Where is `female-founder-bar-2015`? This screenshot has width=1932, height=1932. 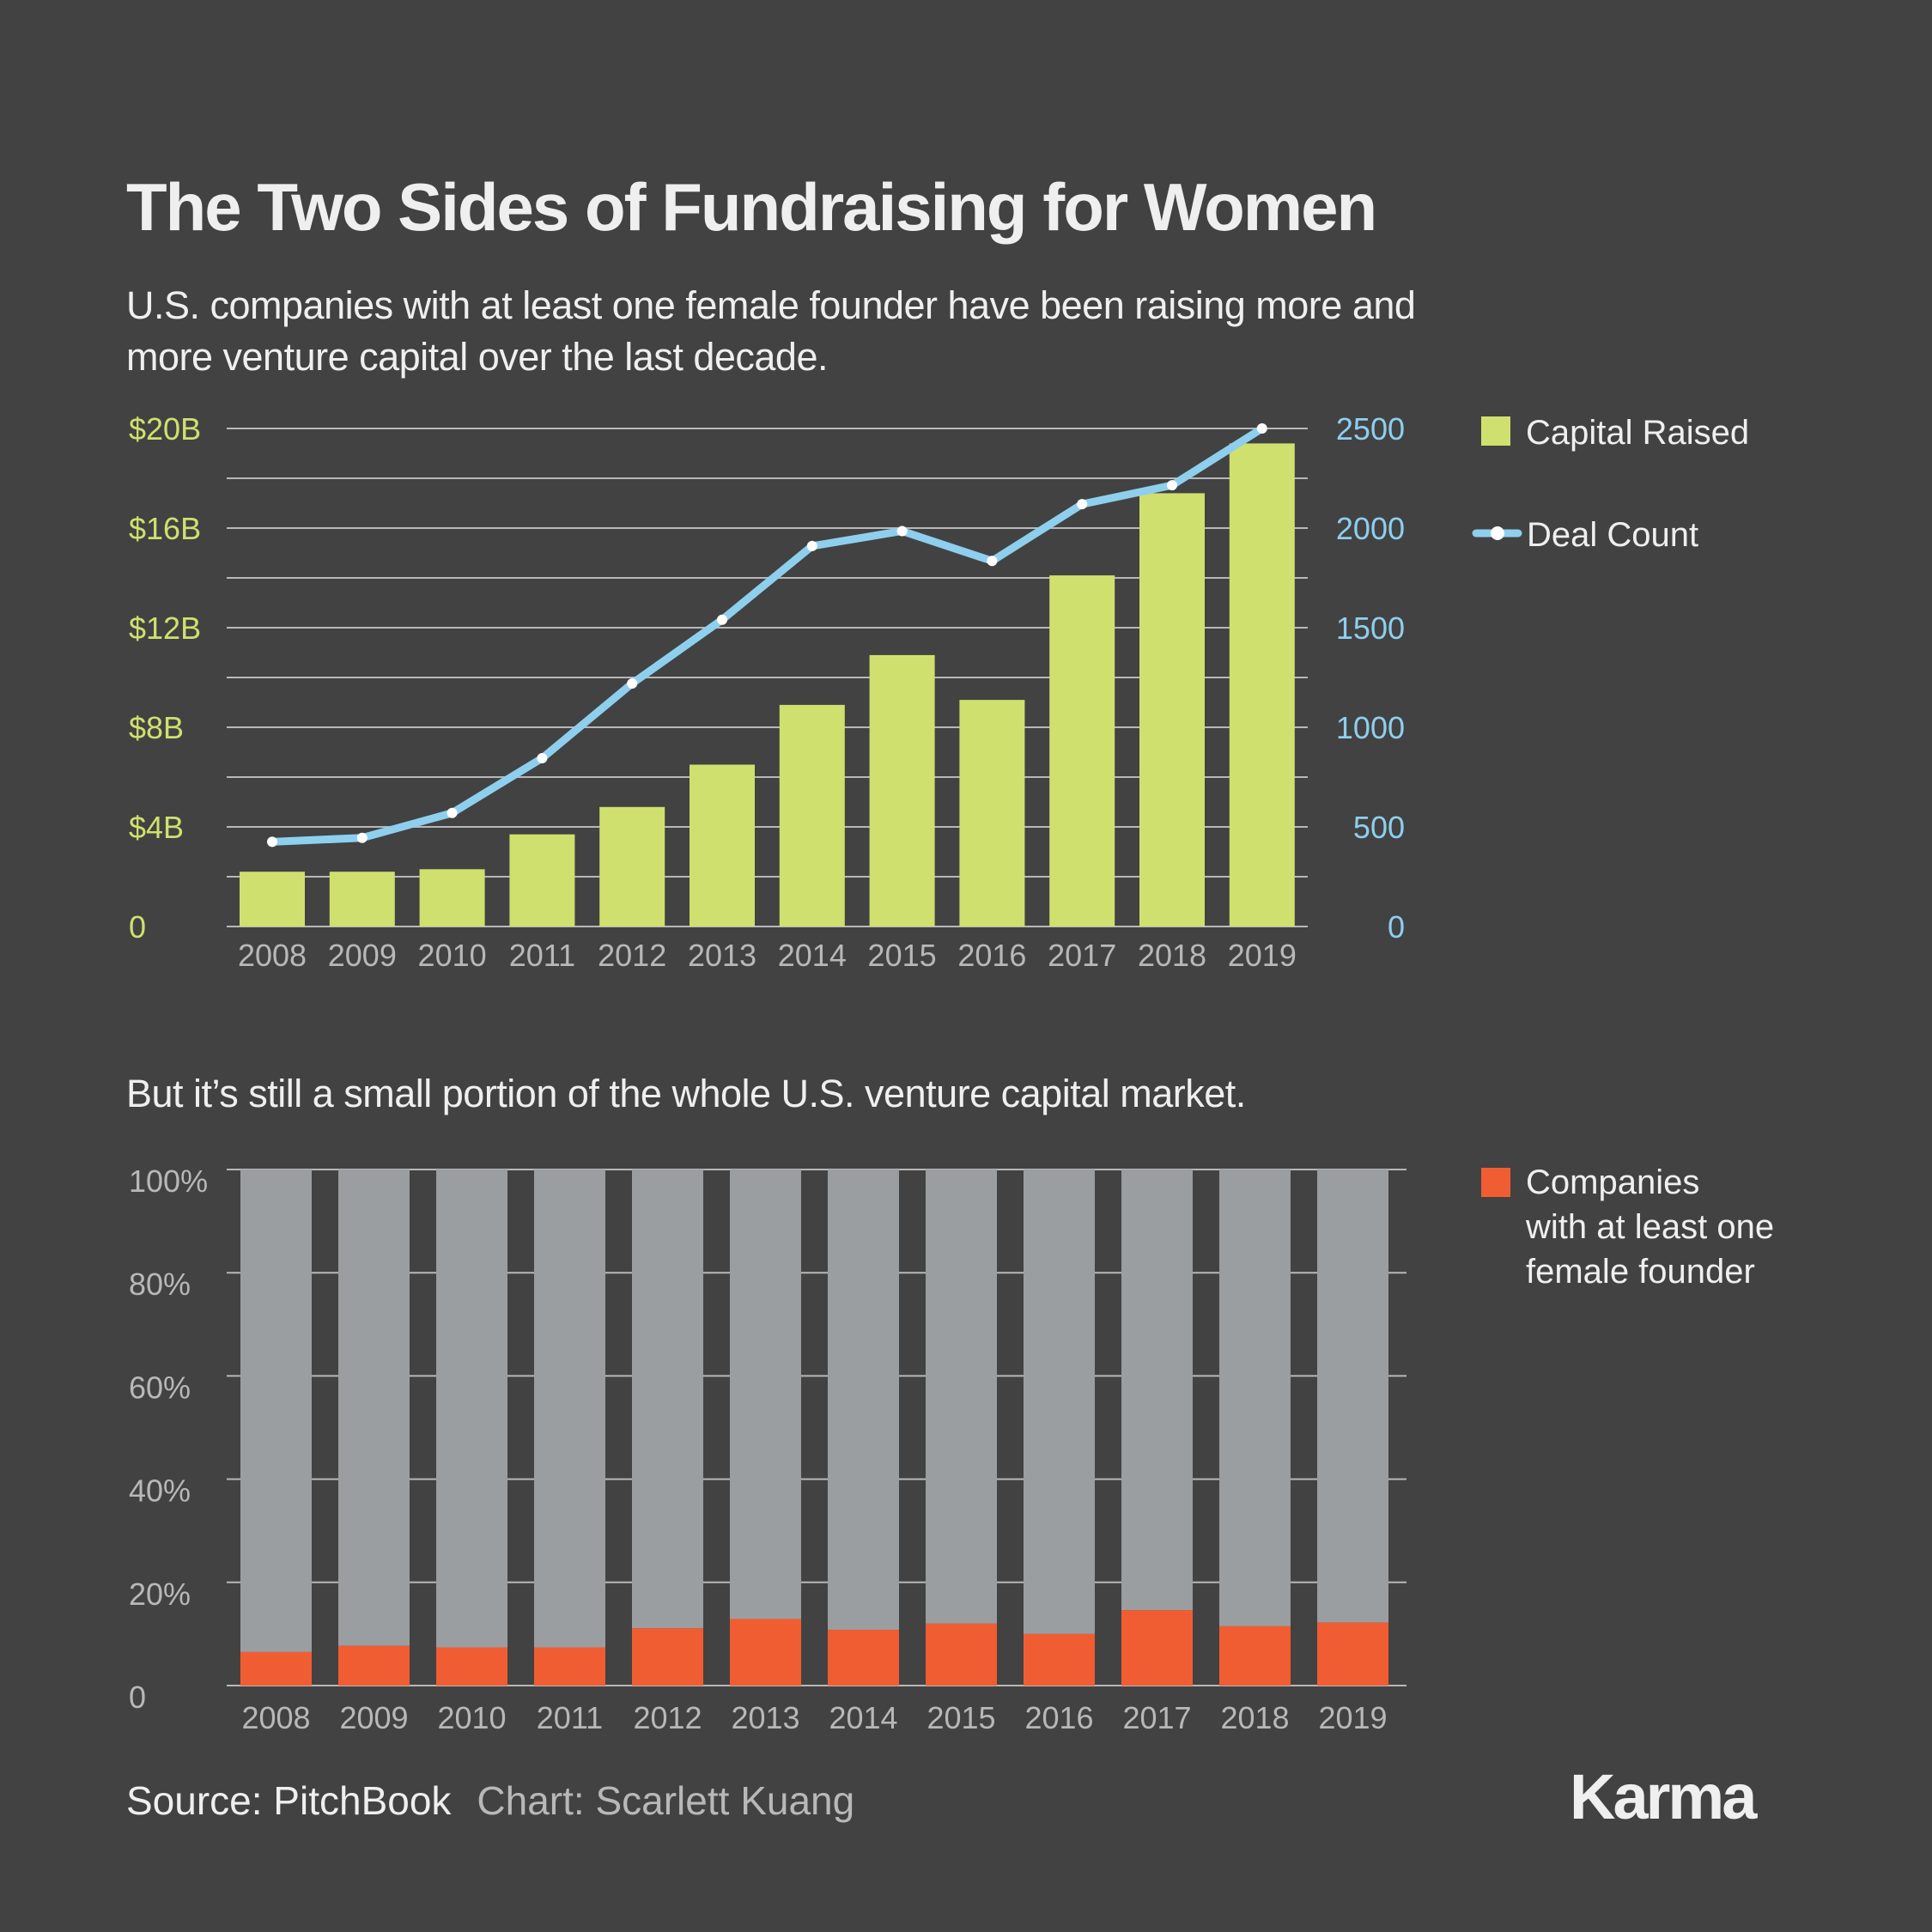 female-founder-bar-2015 is located at coordinates (962, 1654).